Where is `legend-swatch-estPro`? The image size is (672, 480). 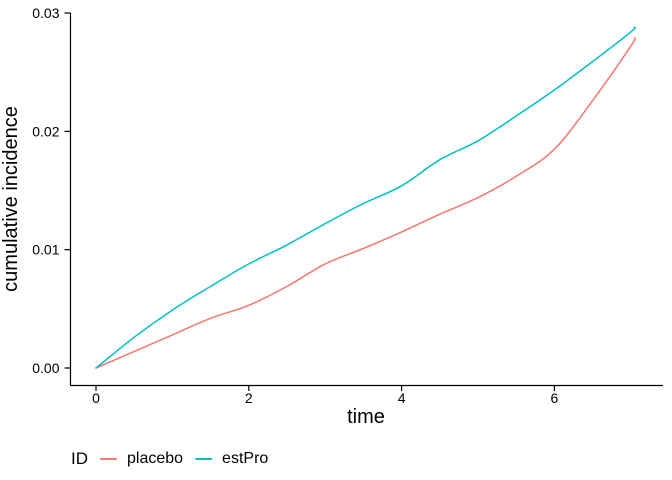
legend-swatch-estPro is located at coordinates (204, 459).